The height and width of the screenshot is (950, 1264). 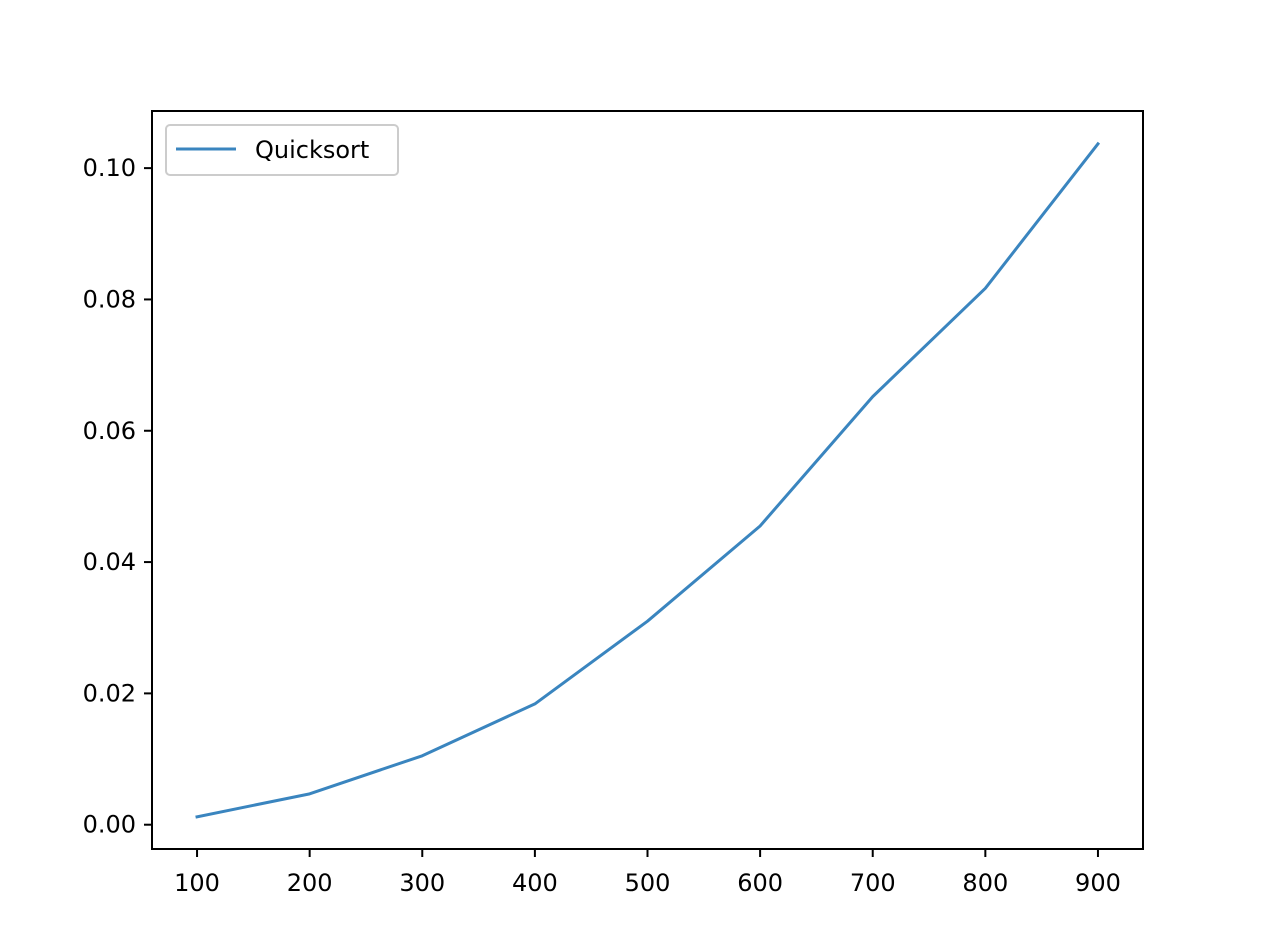 I want to click on x-tick-label: 200, so click(x=310, y=883).